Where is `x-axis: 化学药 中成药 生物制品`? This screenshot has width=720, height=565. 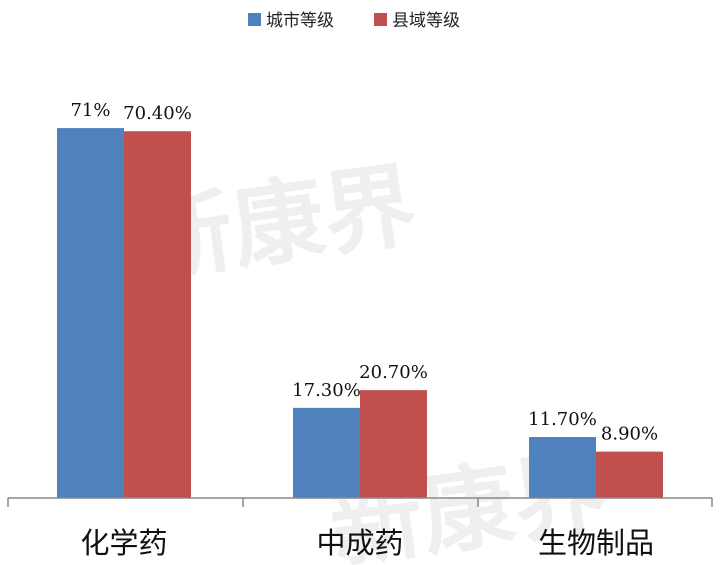 x-axis: 化学药 中成药 生物制品 is located at coordinates (360, 528).